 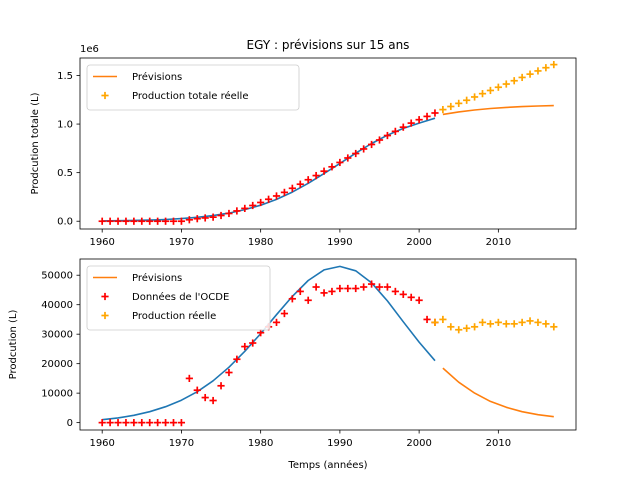 I want to click on x-tick-label: 1970, so click(x=181, y=443).